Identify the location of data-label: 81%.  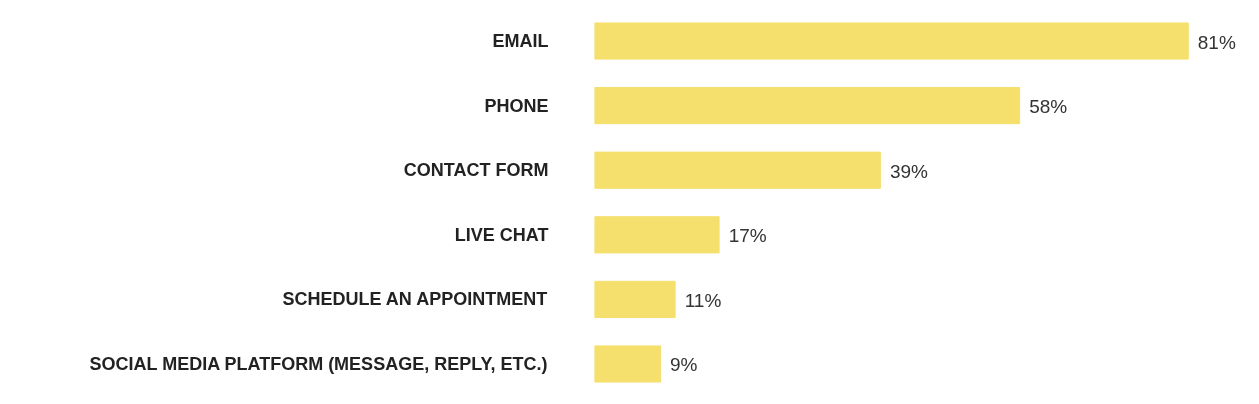
(1216, 42).